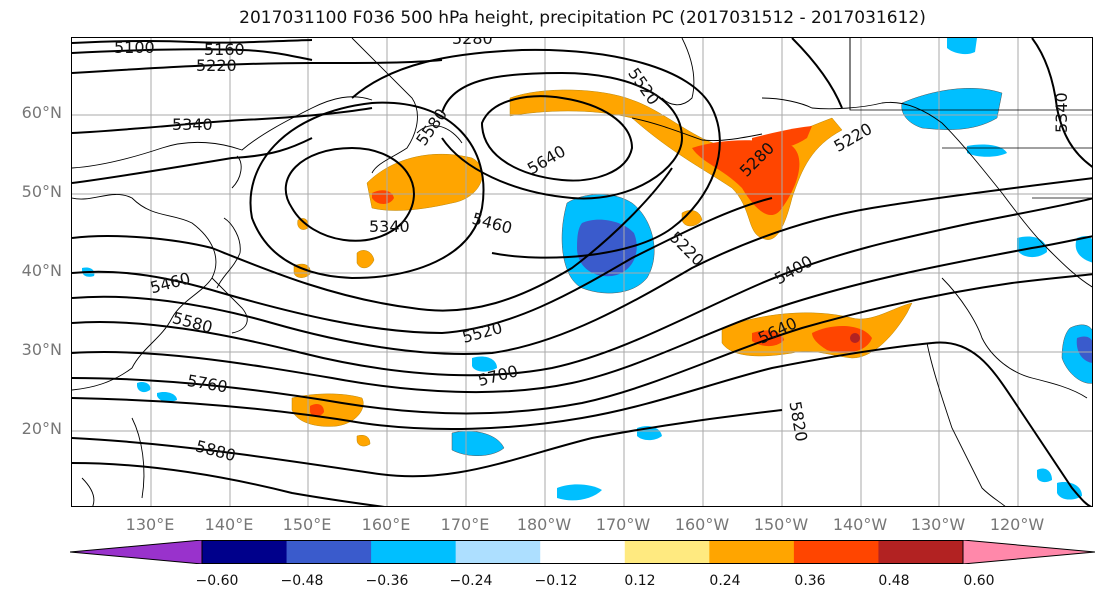 The height and width of the screenshot is (601, 1105). I want to click on contour-label-5340b: 5340, so click(389, 226).